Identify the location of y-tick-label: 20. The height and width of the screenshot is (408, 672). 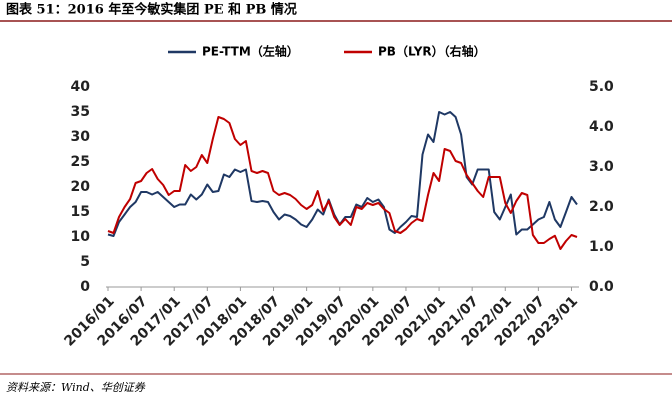
(81, 187).